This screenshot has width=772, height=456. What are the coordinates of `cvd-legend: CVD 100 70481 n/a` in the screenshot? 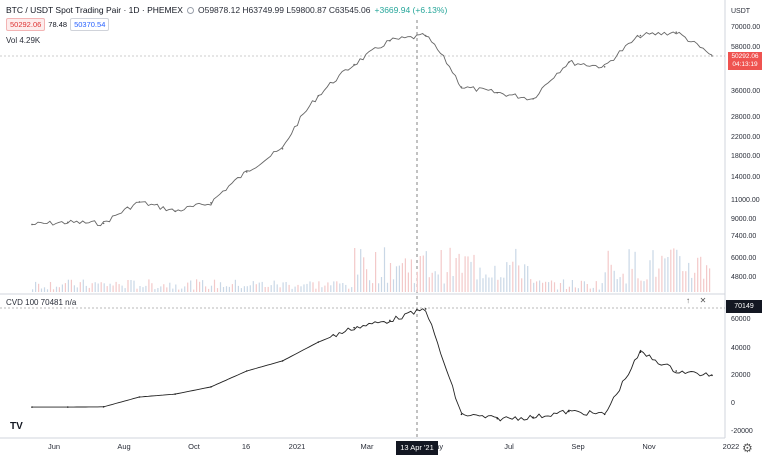 It's located at (41, 302).